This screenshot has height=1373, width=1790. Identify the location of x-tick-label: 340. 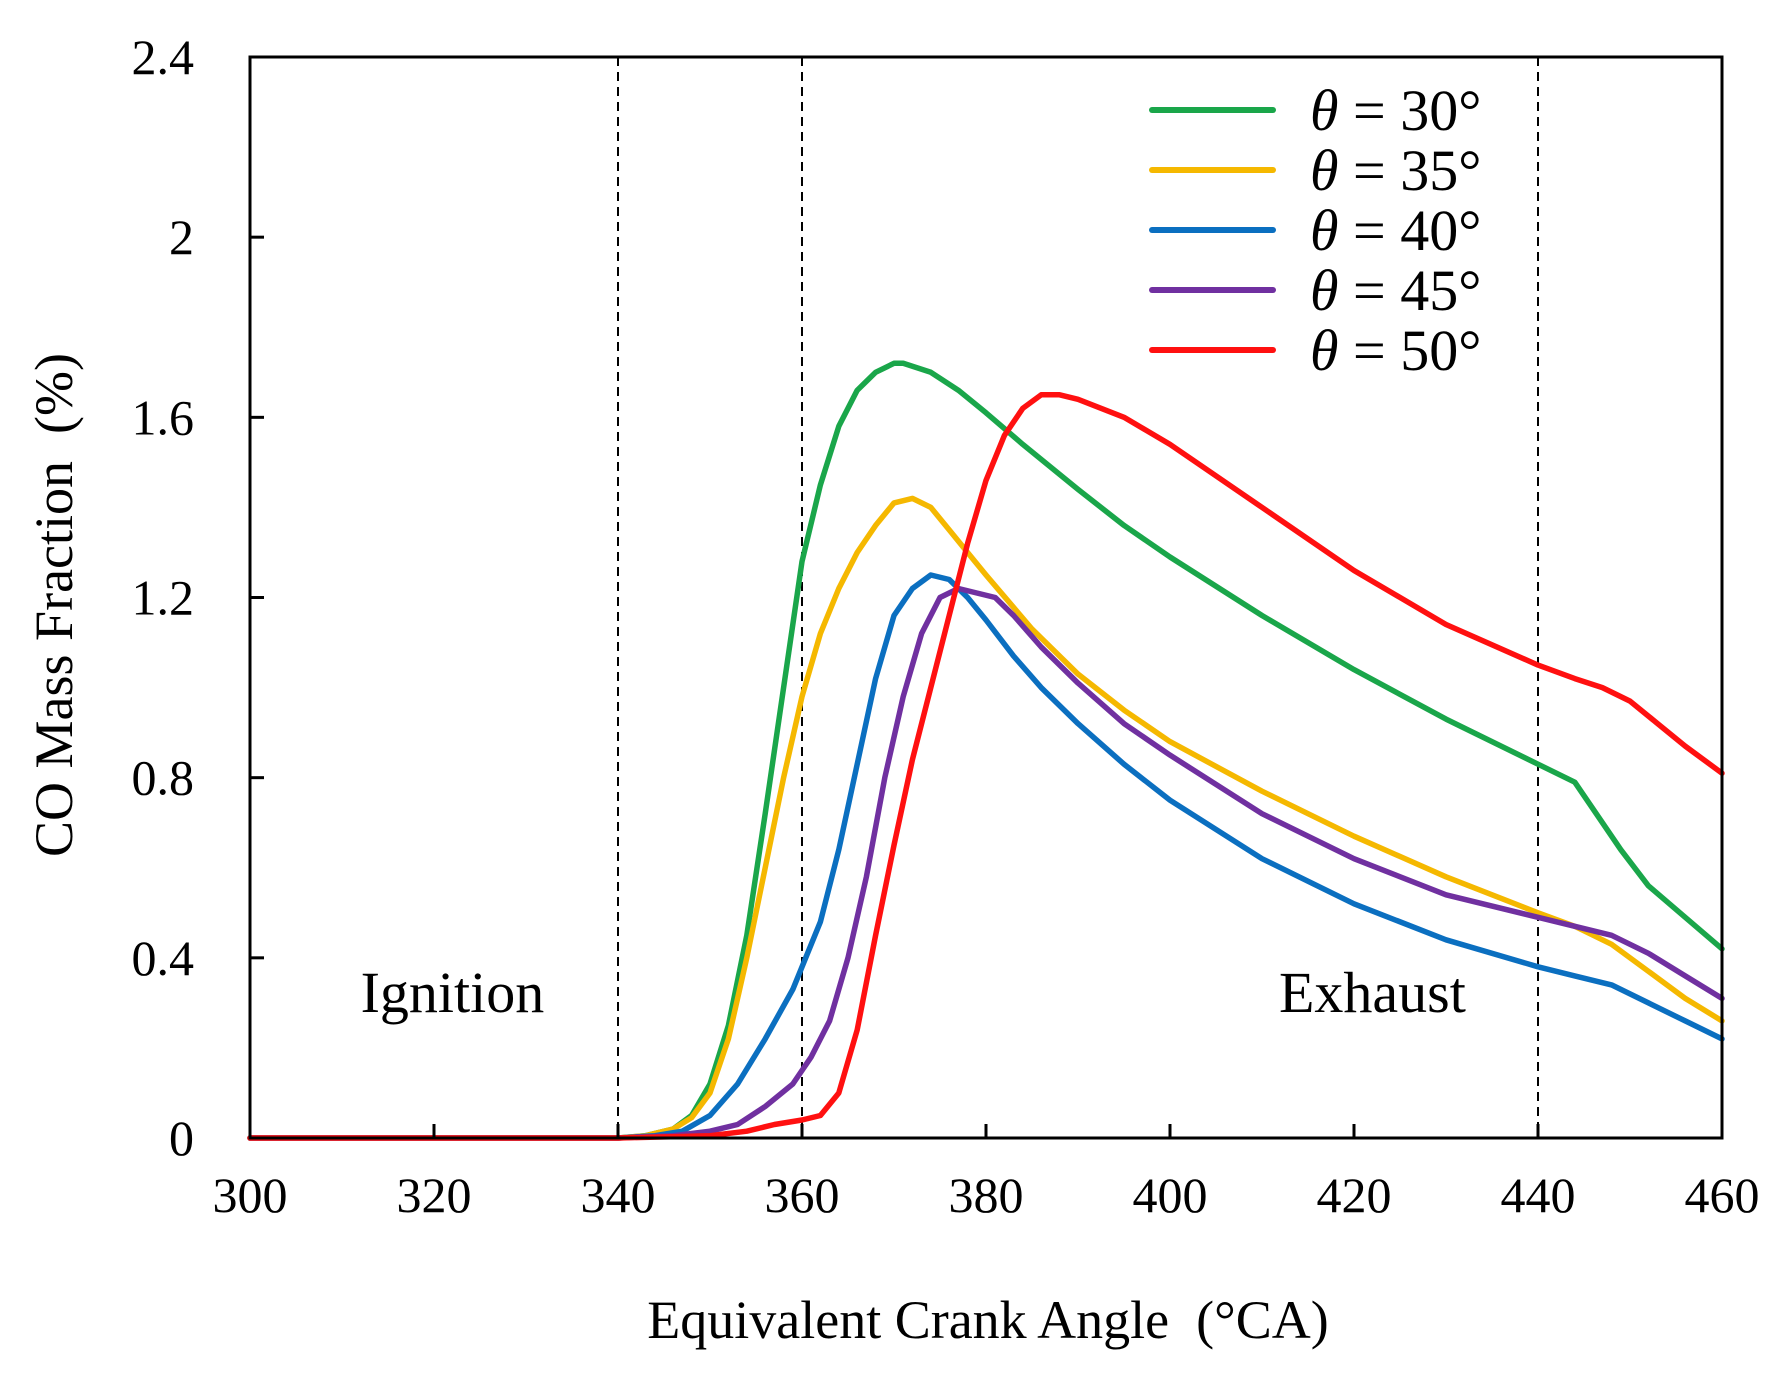
(618, 1195).